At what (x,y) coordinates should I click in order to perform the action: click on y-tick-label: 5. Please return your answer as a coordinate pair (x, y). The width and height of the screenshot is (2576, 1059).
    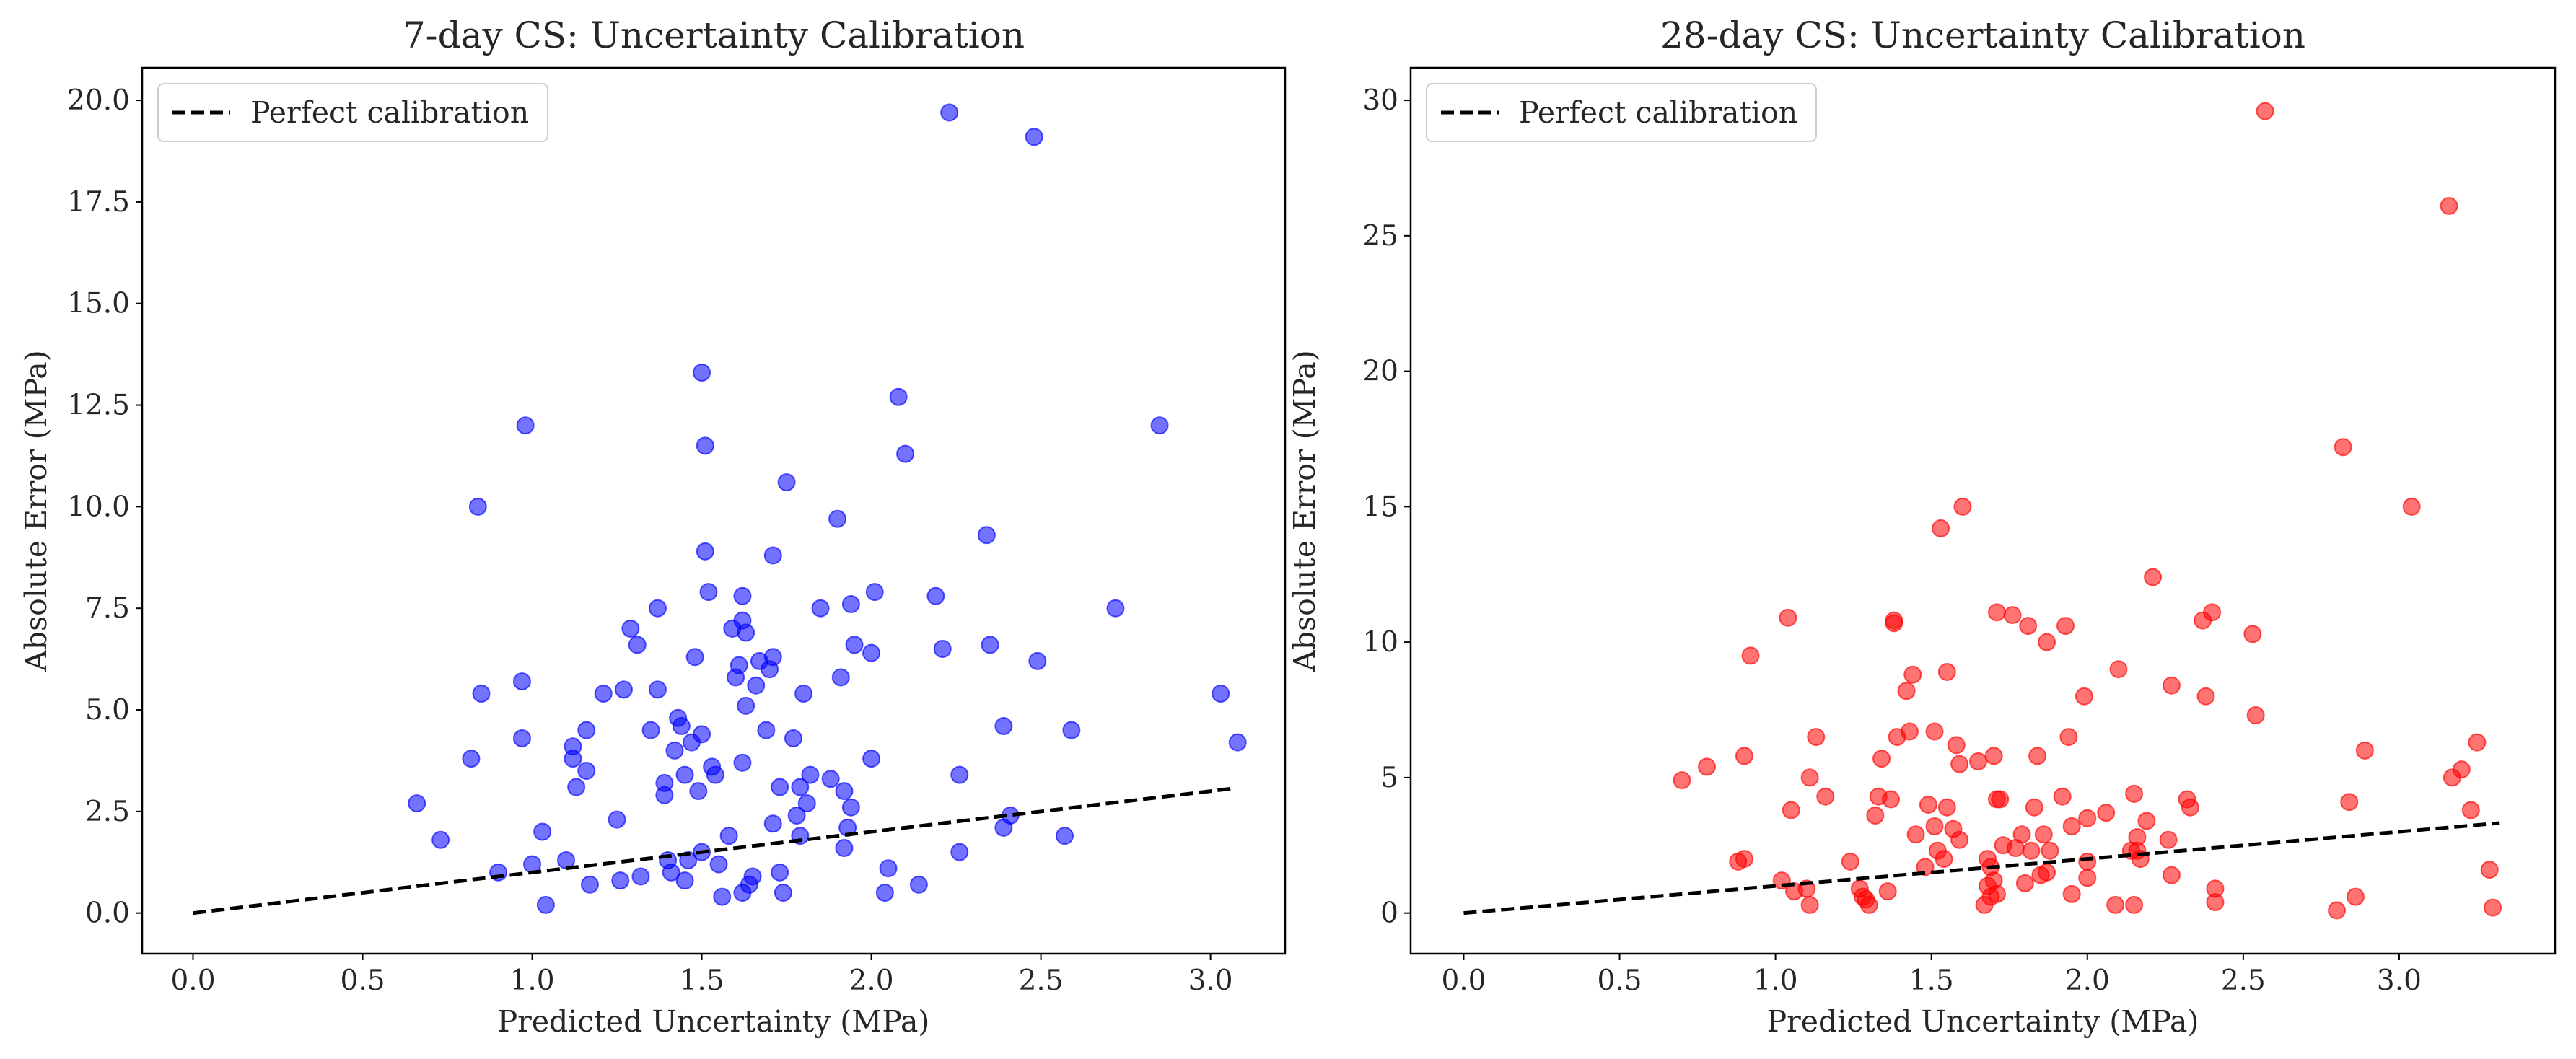
    Looking at the image, I should click on (1389, 778).